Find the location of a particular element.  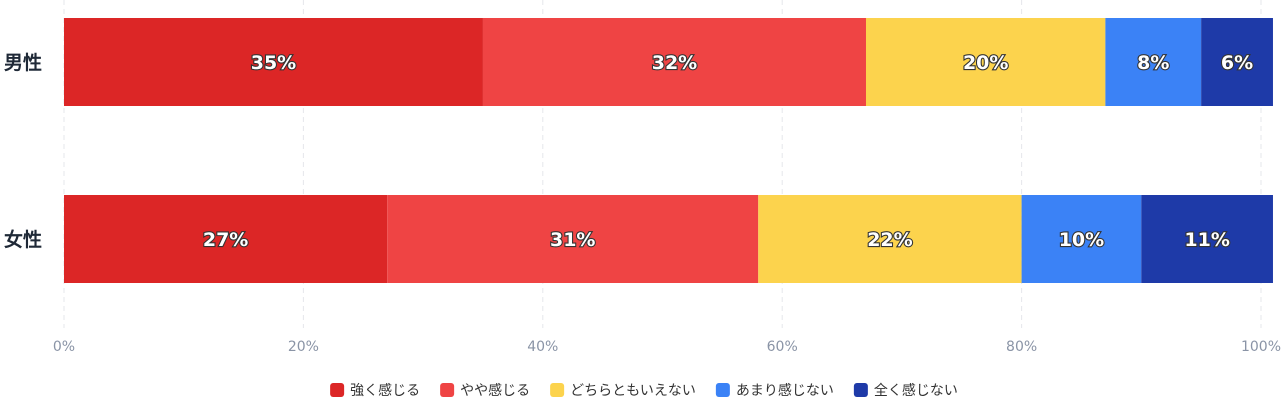

x-tick-label: 0% is located at coordinates (64, 347).